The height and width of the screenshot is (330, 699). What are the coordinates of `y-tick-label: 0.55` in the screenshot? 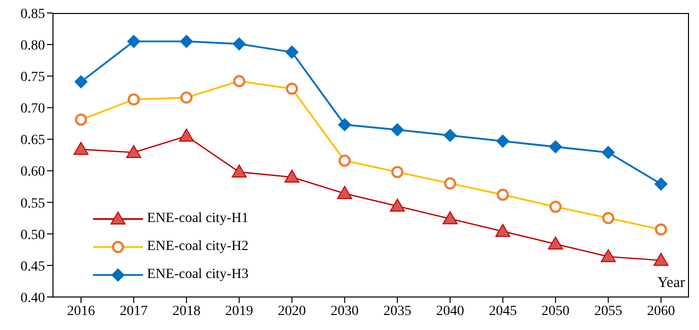 It's located at (32, 204).